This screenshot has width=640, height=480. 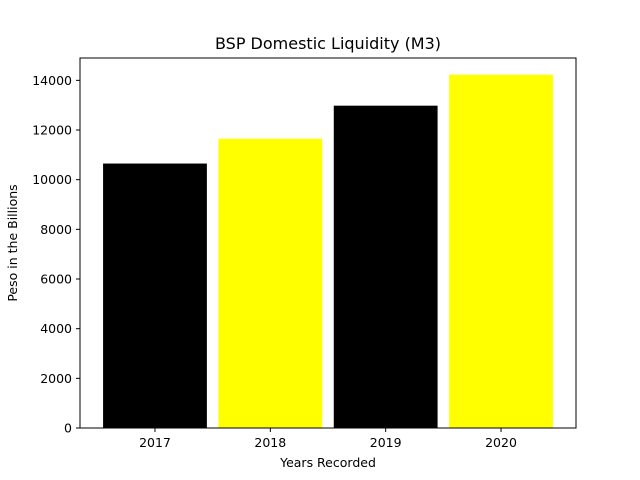 I want to click on x-tick-label: 2019, so click(x=386, y=442).